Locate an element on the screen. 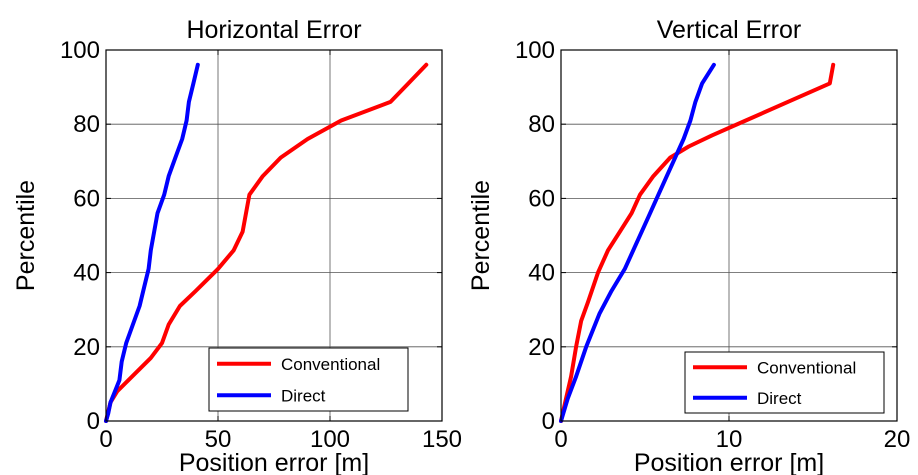 The image size is (918, 475). chart-title: Horizontal Error is located at coordinates (273, 30).